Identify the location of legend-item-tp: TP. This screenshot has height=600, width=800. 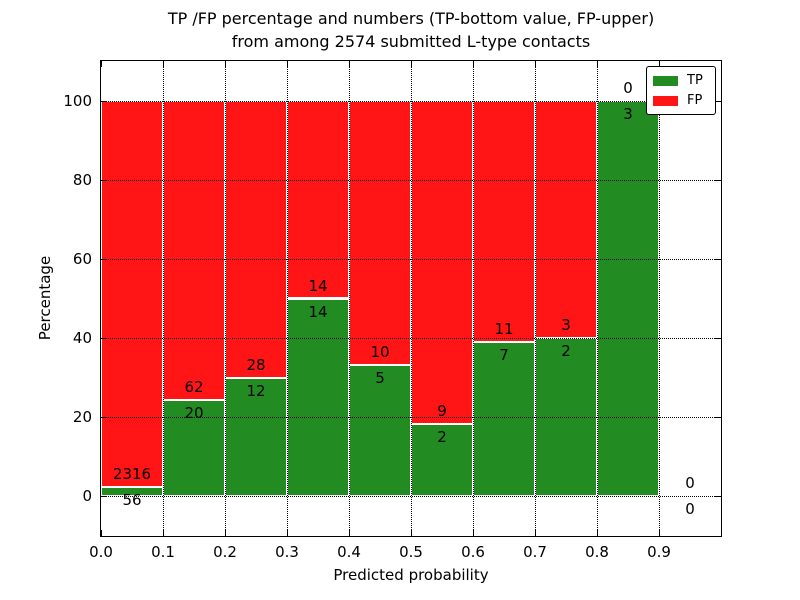
(680, 80).